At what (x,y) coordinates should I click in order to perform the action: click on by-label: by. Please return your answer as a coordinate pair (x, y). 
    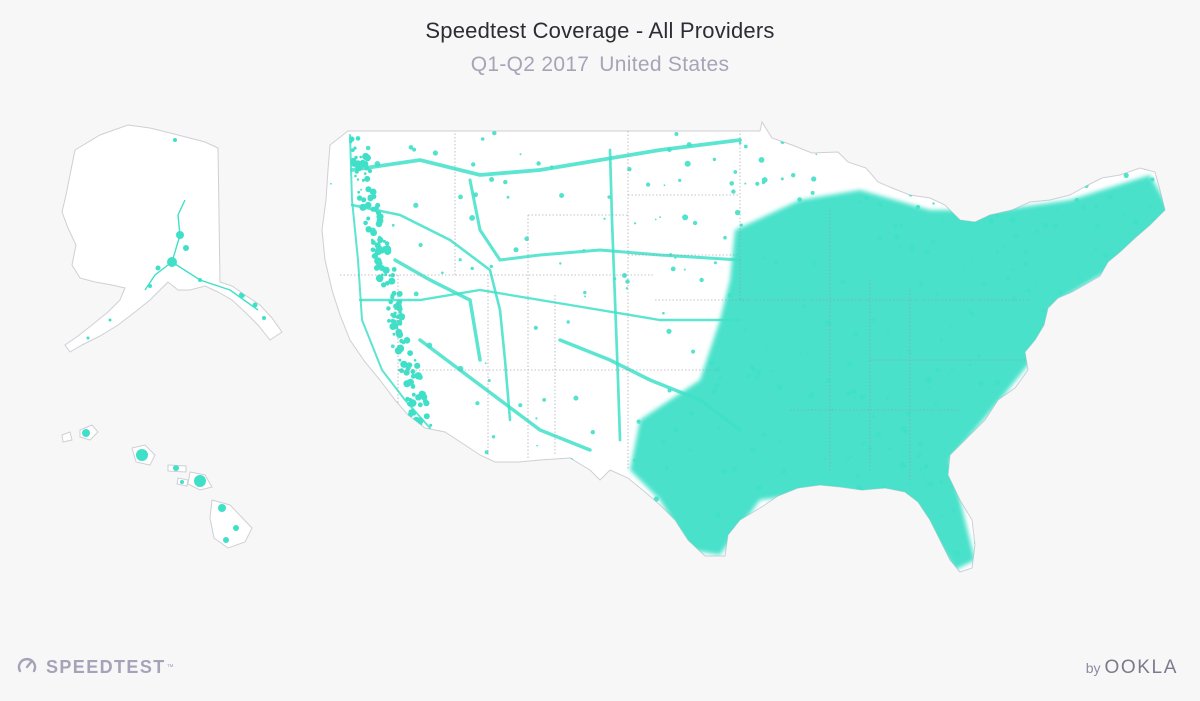
    Looking at the image, I should click on (1093, 668).